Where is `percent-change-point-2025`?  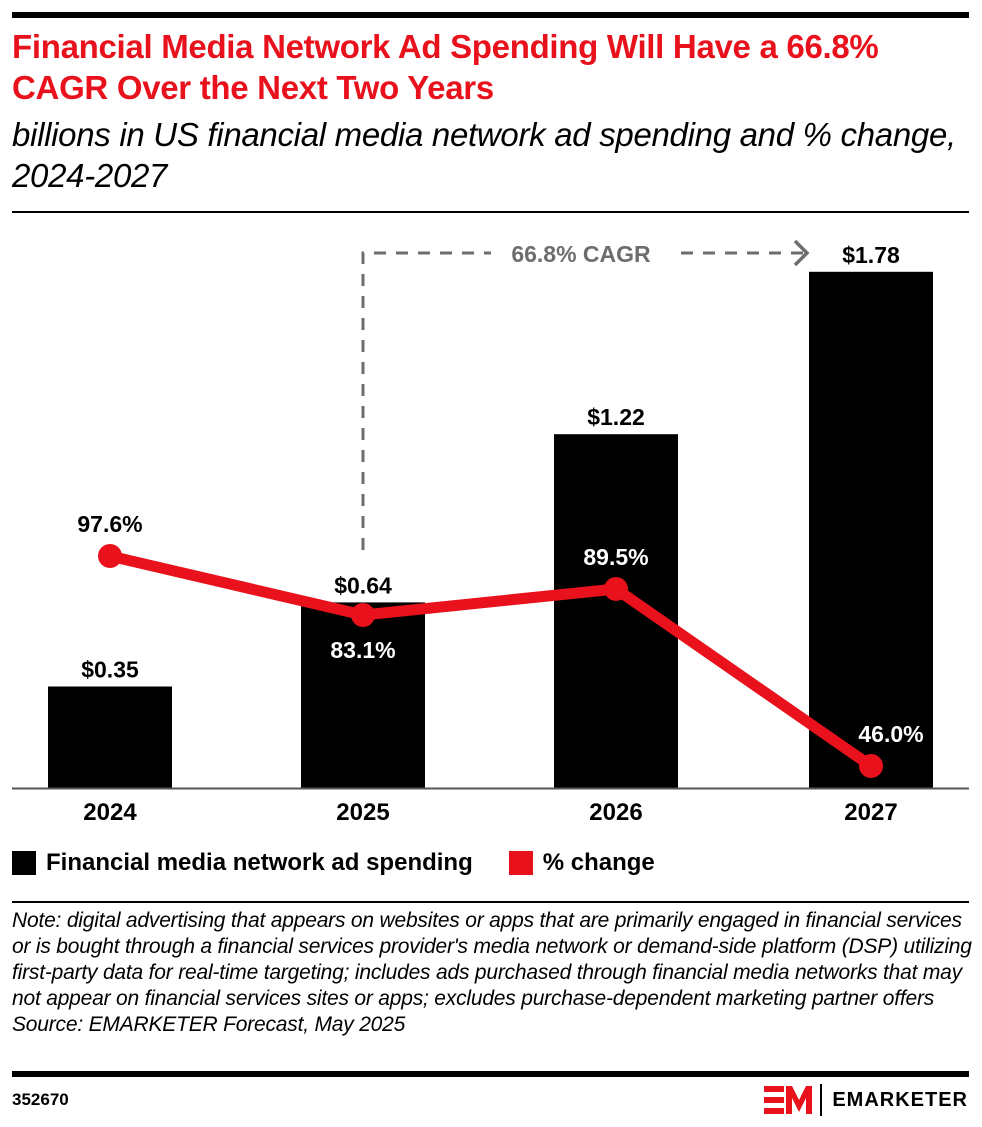
percent-change-point-2025 is located at coordinates (363, 615).